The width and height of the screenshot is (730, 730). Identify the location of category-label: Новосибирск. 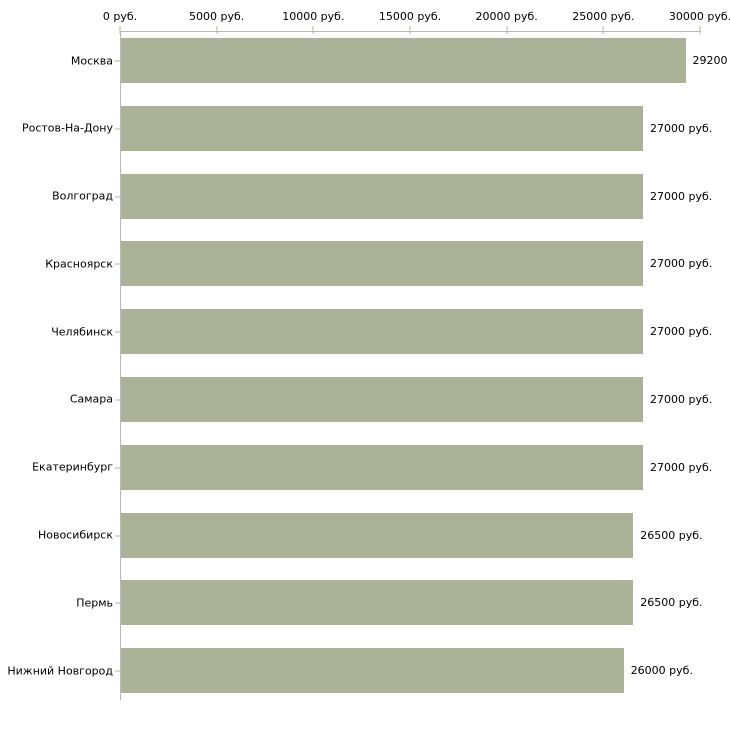
(75, 535).